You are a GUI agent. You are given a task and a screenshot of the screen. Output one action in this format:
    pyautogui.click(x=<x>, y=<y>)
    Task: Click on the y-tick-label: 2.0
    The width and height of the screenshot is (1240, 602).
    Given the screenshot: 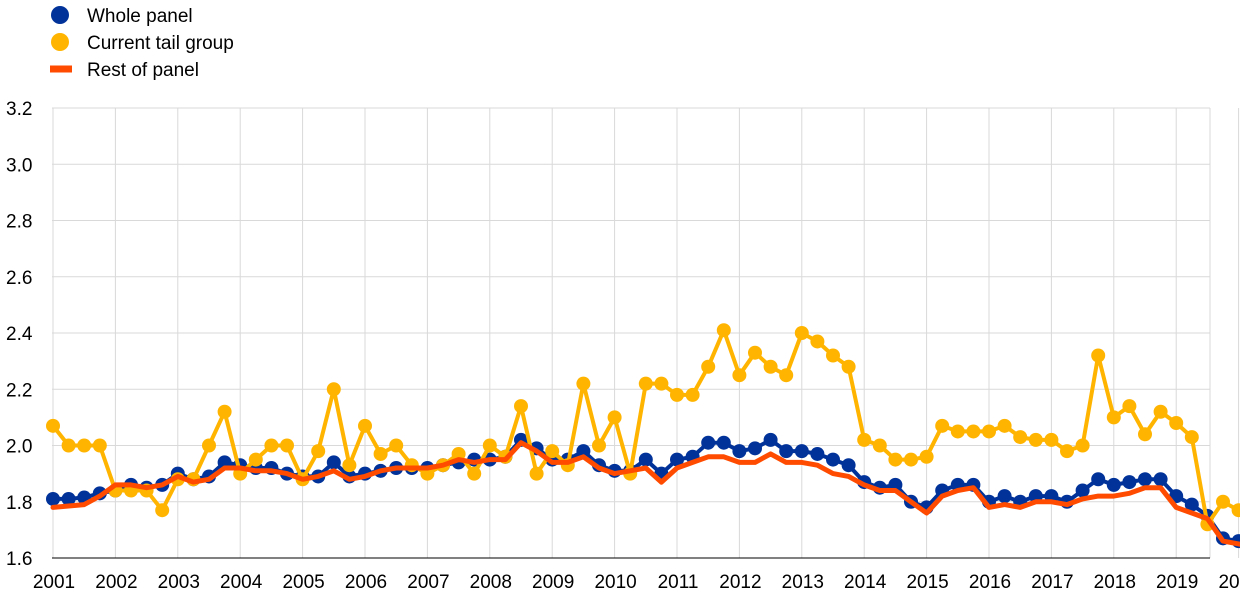 What is the action you would take?
    pyautogui.click(x=19, y=447)
    